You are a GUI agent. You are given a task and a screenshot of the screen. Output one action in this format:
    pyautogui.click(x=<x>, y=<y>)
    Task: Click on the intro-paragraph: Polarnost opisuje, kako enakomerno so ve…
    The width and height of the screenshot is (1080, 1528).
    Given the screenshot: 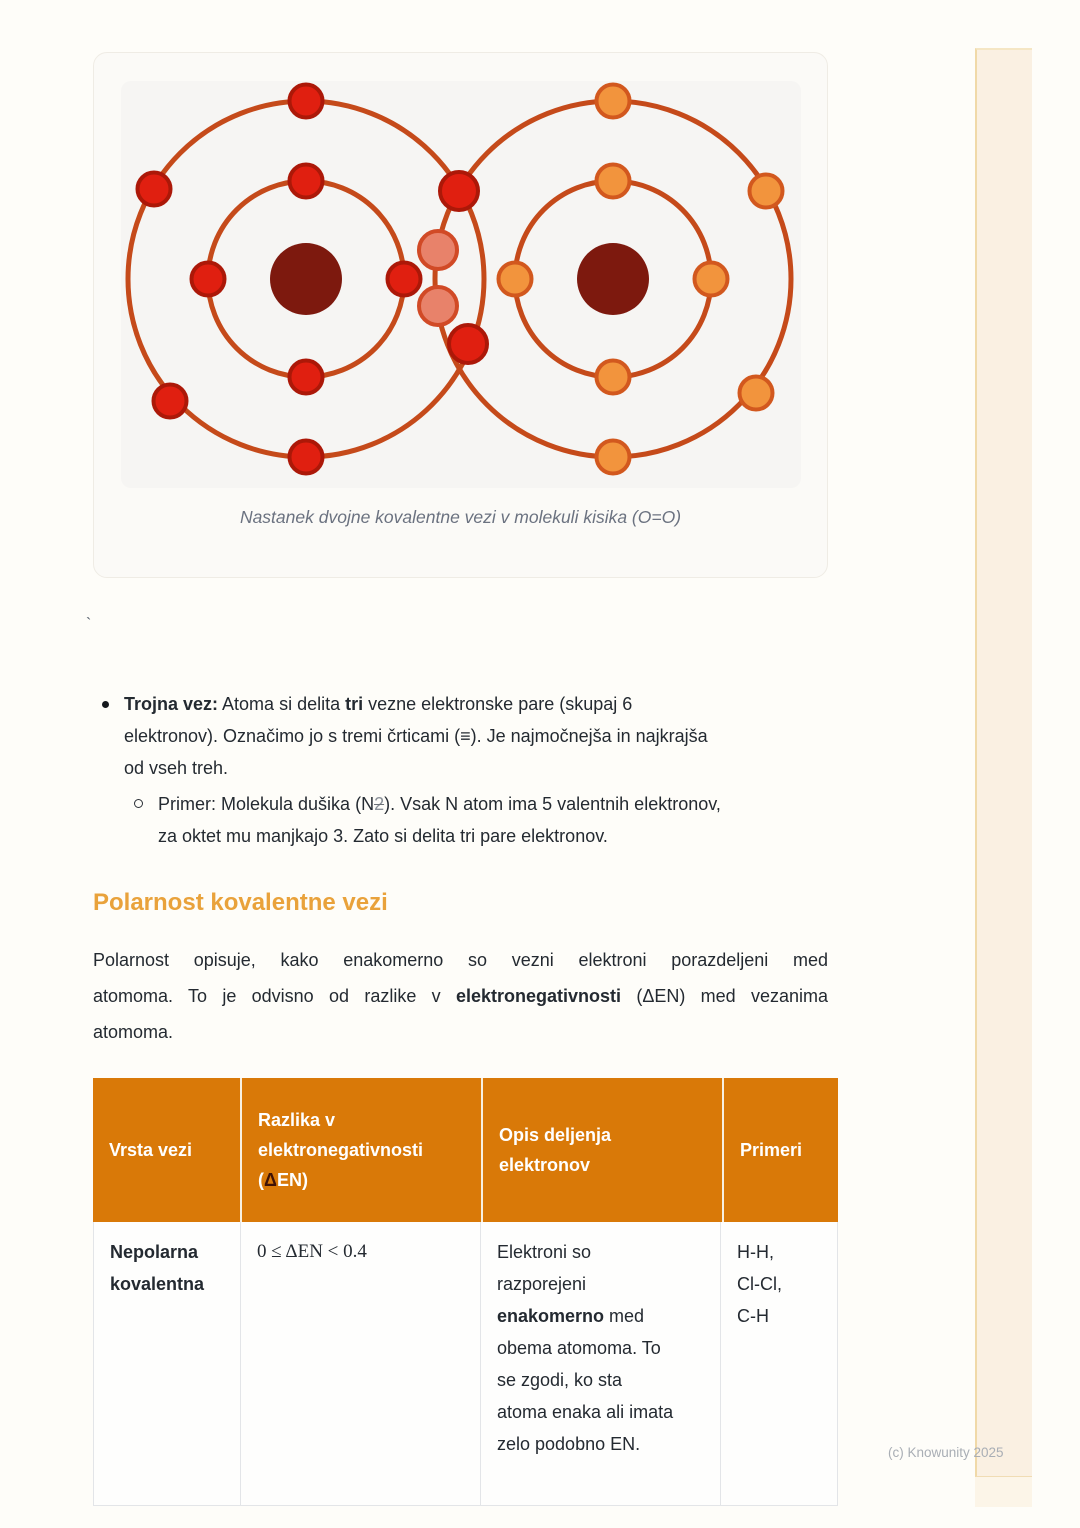 What is the action you would take?
    pyautogui.click(x=460, y=996)
    